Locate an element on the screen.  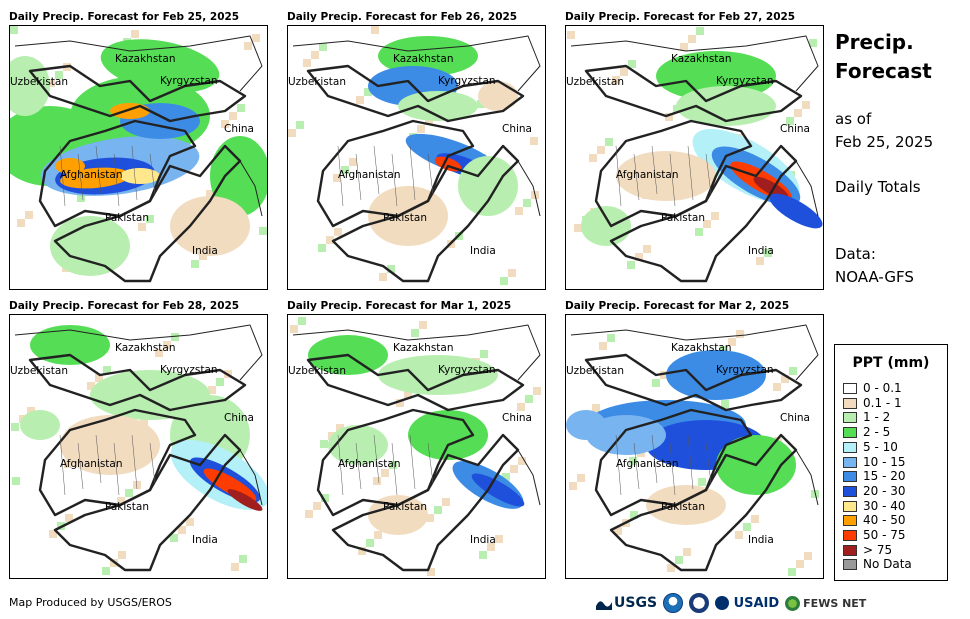
panel-title: Daily Precip. Forecast for Mar 2, 2025 is located at coordinates (677, 306).